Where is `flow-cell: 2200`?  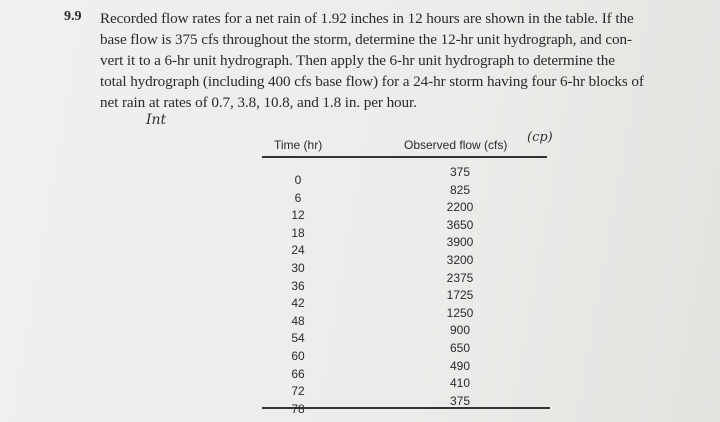
flow-cell: 2200 is located at coordinates (460, 207).